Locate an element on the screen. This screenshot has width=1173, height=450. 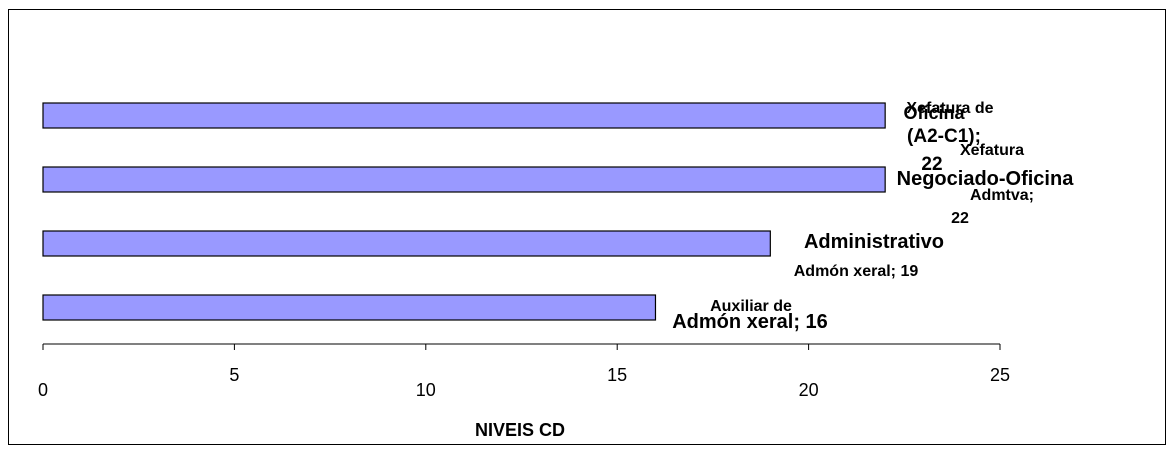
data-label: Auxiliar de Admón xeral; 16 is located at coordinates (750, 315).